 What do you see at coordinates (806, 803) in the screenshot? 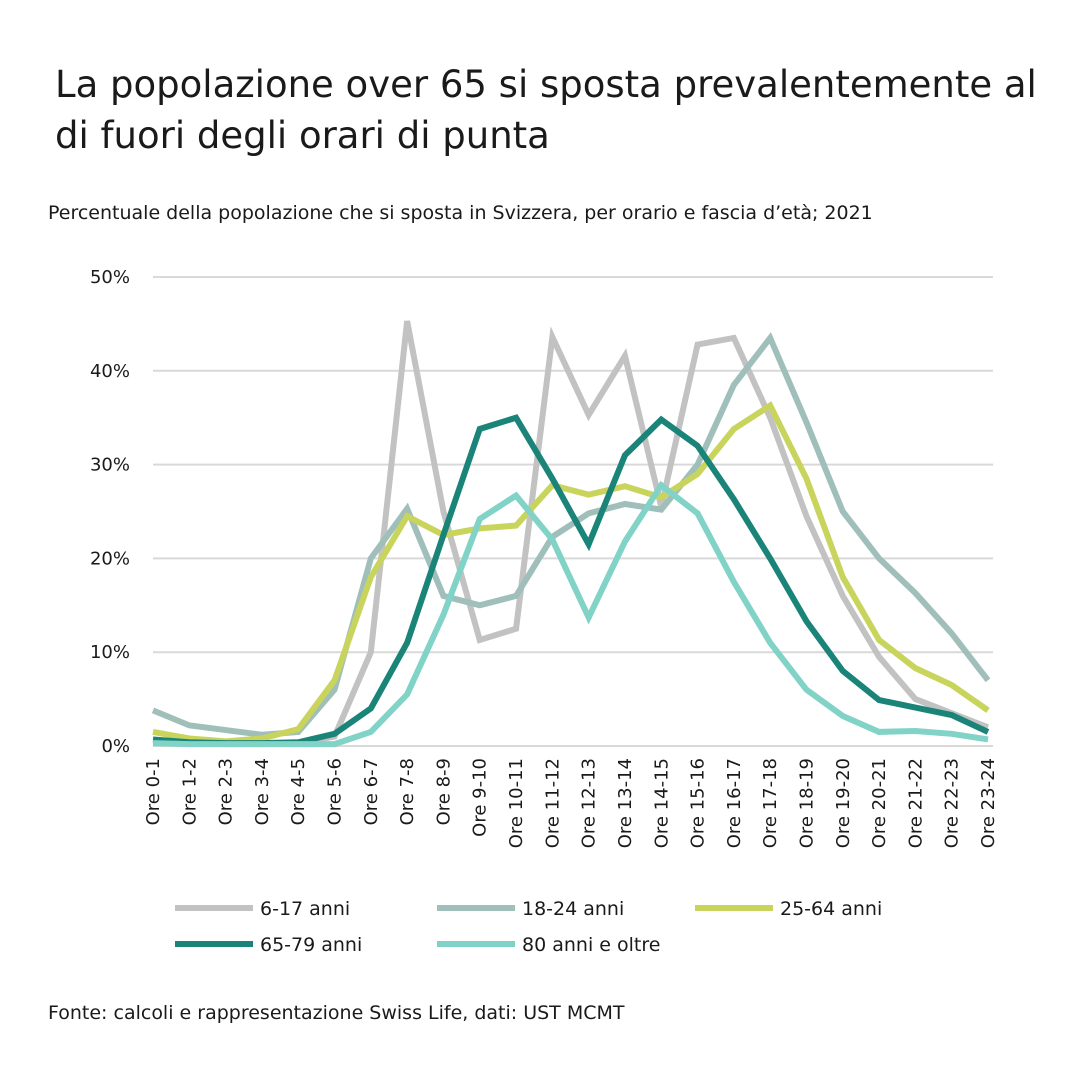
I see `x-tick-label: Ore 18-19` at bounding box center [806, 803].